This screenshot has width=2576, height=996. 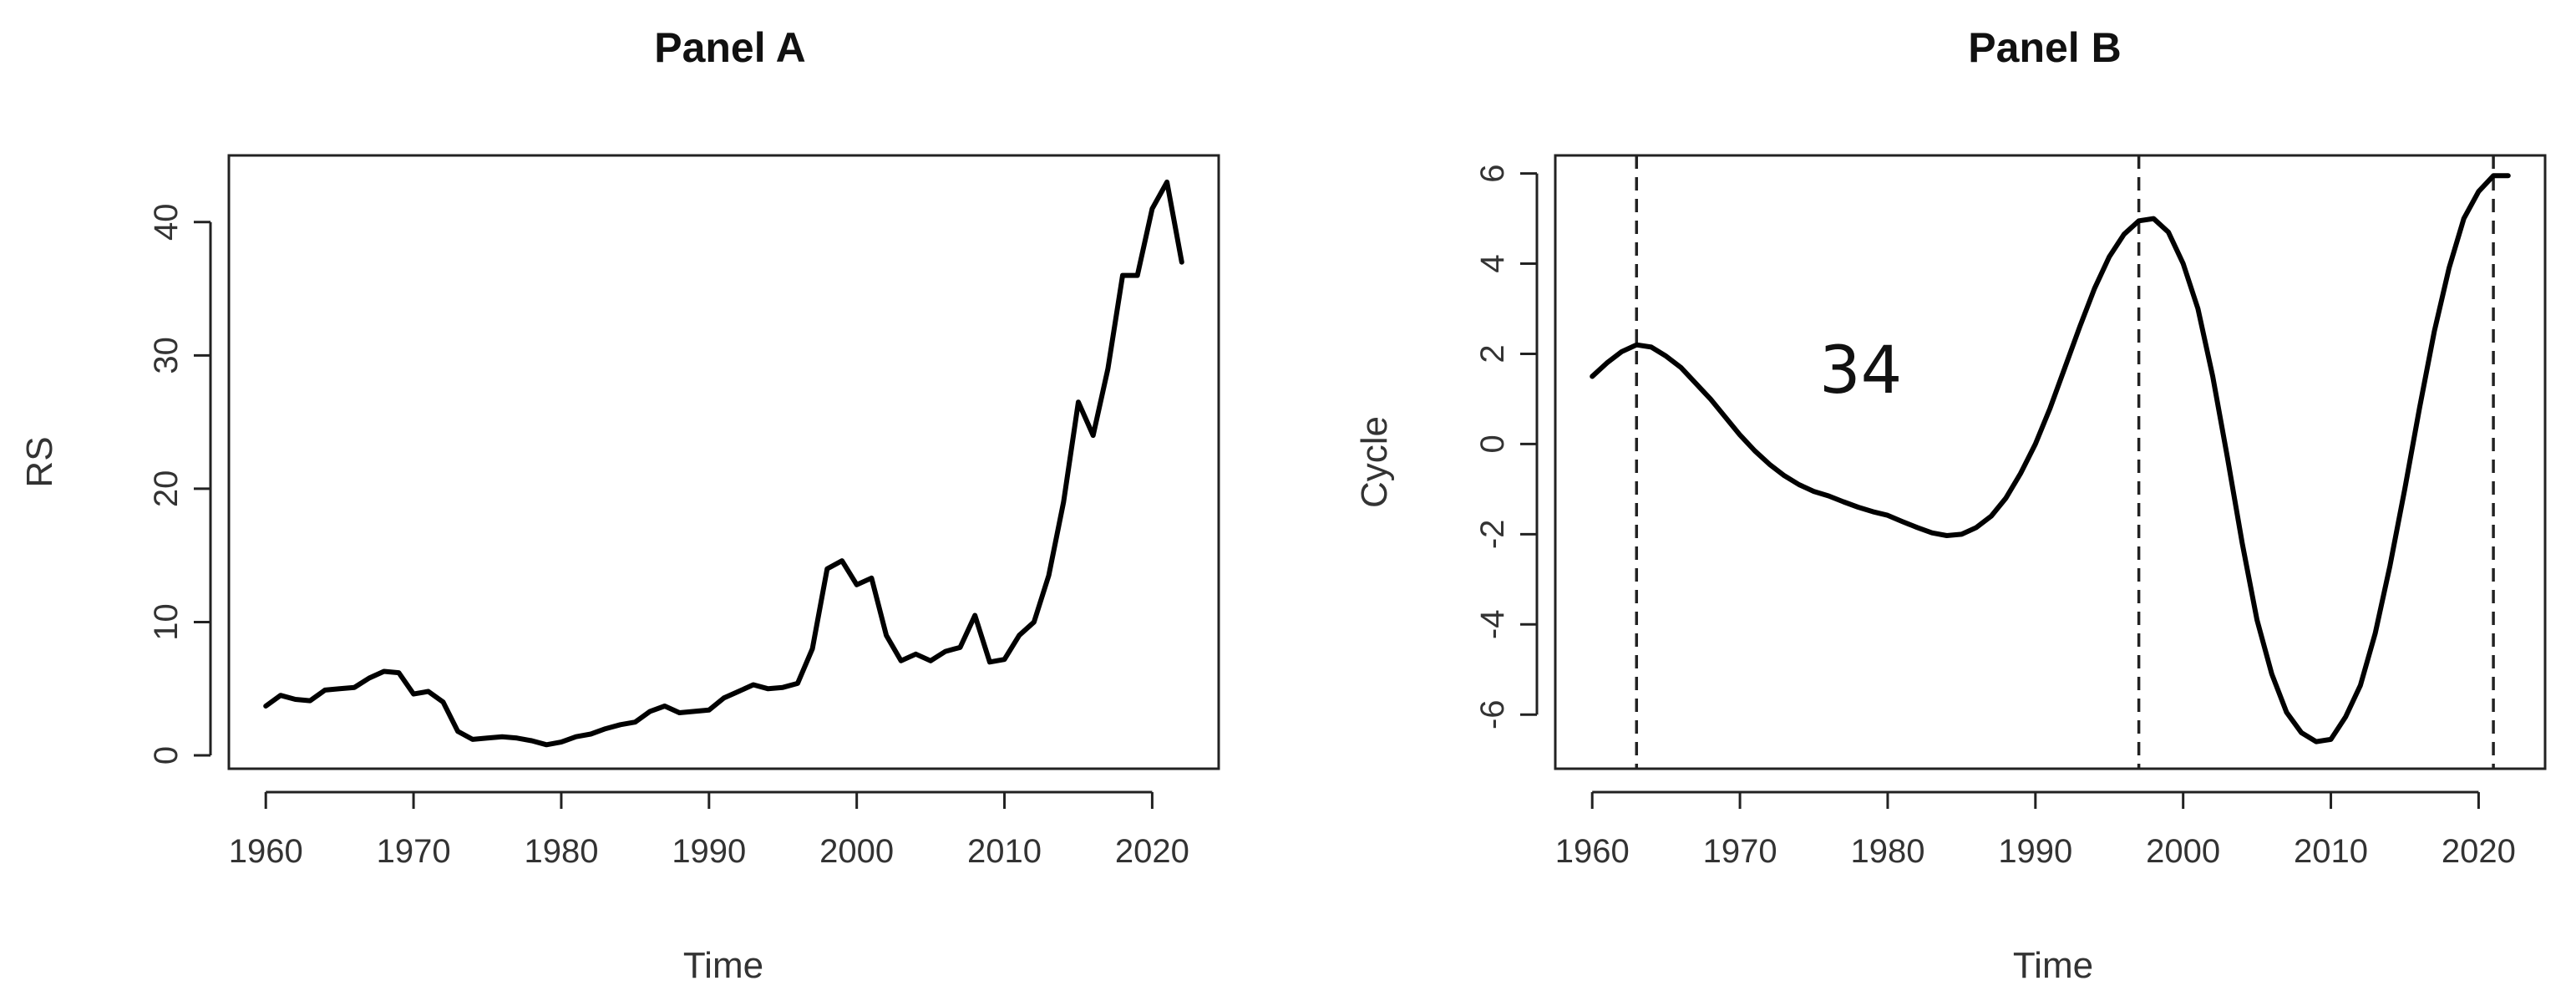 What do you see at coordinates (709, 851) in the screenshot?
I see `panel-a-x-tick-label-1990: 1990` at bounding box center [709, 851].